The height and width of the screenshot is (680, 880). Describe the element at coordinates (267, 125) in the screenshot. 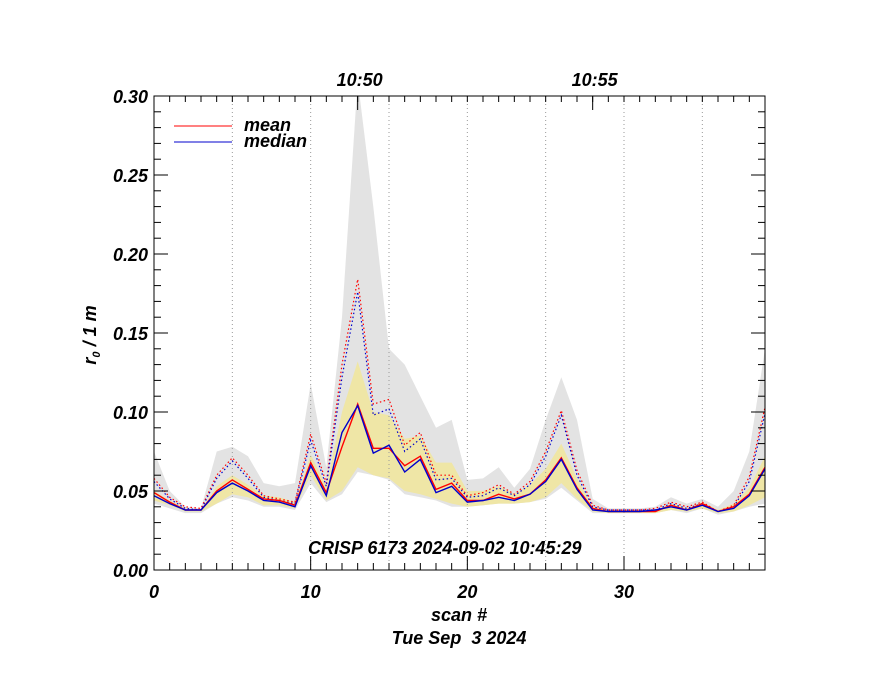

I see `legend-mean-label: mean` at that location.